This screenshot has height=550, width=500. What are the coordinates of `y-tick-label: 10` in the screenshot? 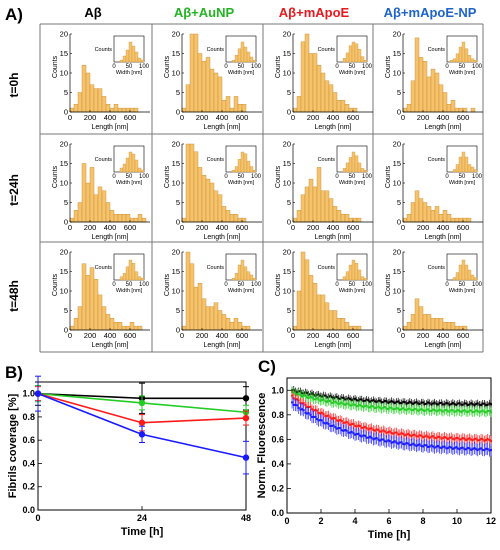 It's located at (287, 183).